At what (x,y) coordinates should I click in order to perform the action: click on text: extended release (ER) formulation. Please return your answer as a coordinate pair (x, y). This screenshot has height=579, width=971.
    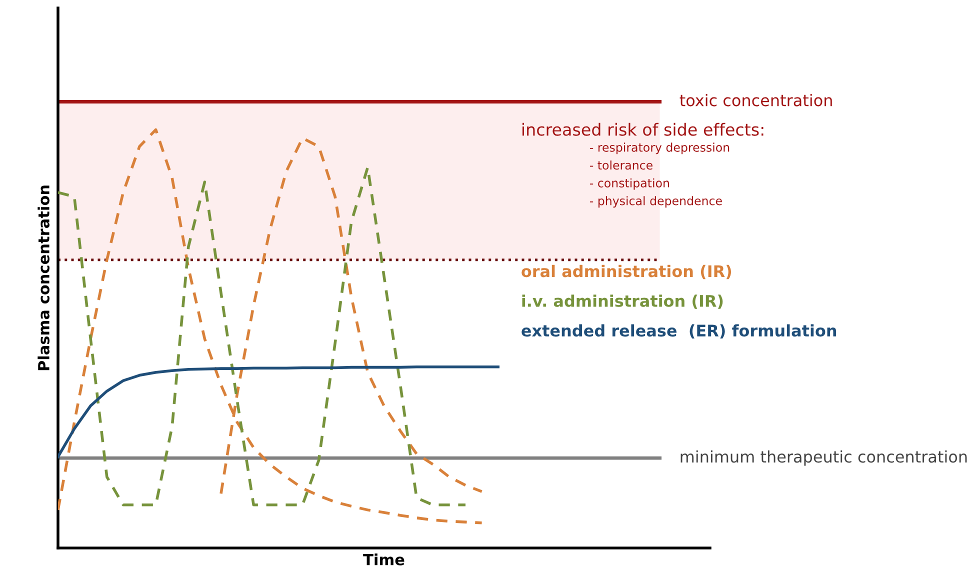
    Looking at the image, I should click on (679, 331).